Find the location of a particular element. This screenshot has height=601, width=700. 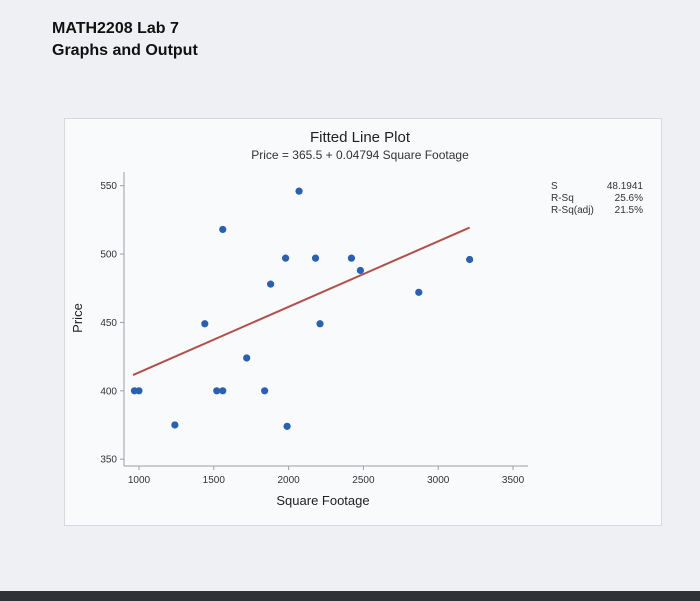

stat-value: 48.1941 is located at coordinates (625, 186).